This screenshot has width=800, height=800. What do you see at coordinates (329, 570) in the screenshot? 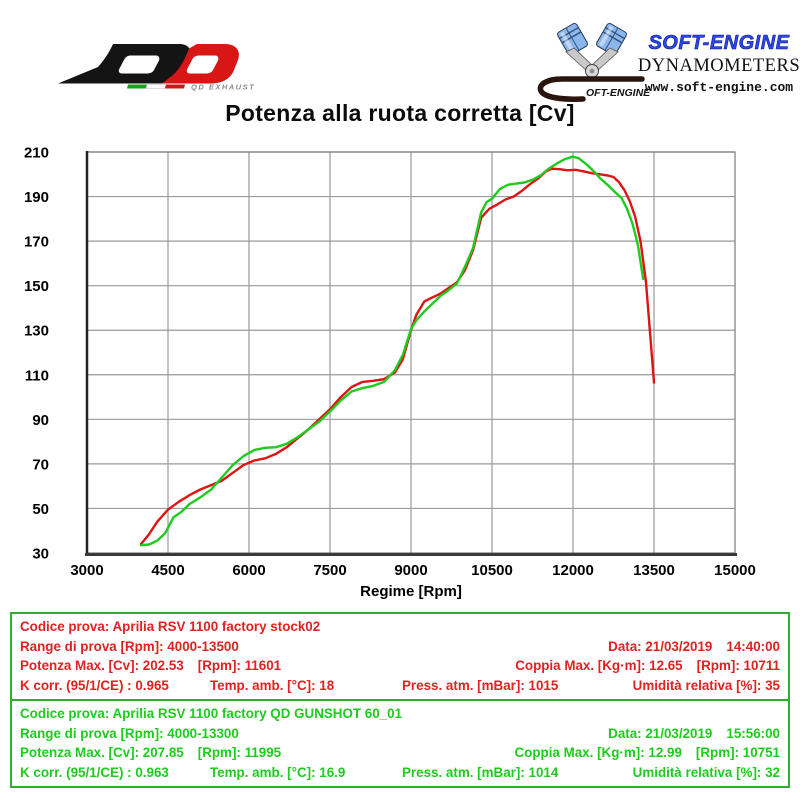
I see `x-tick-7500: 7500` at bounding box center [329, 570].